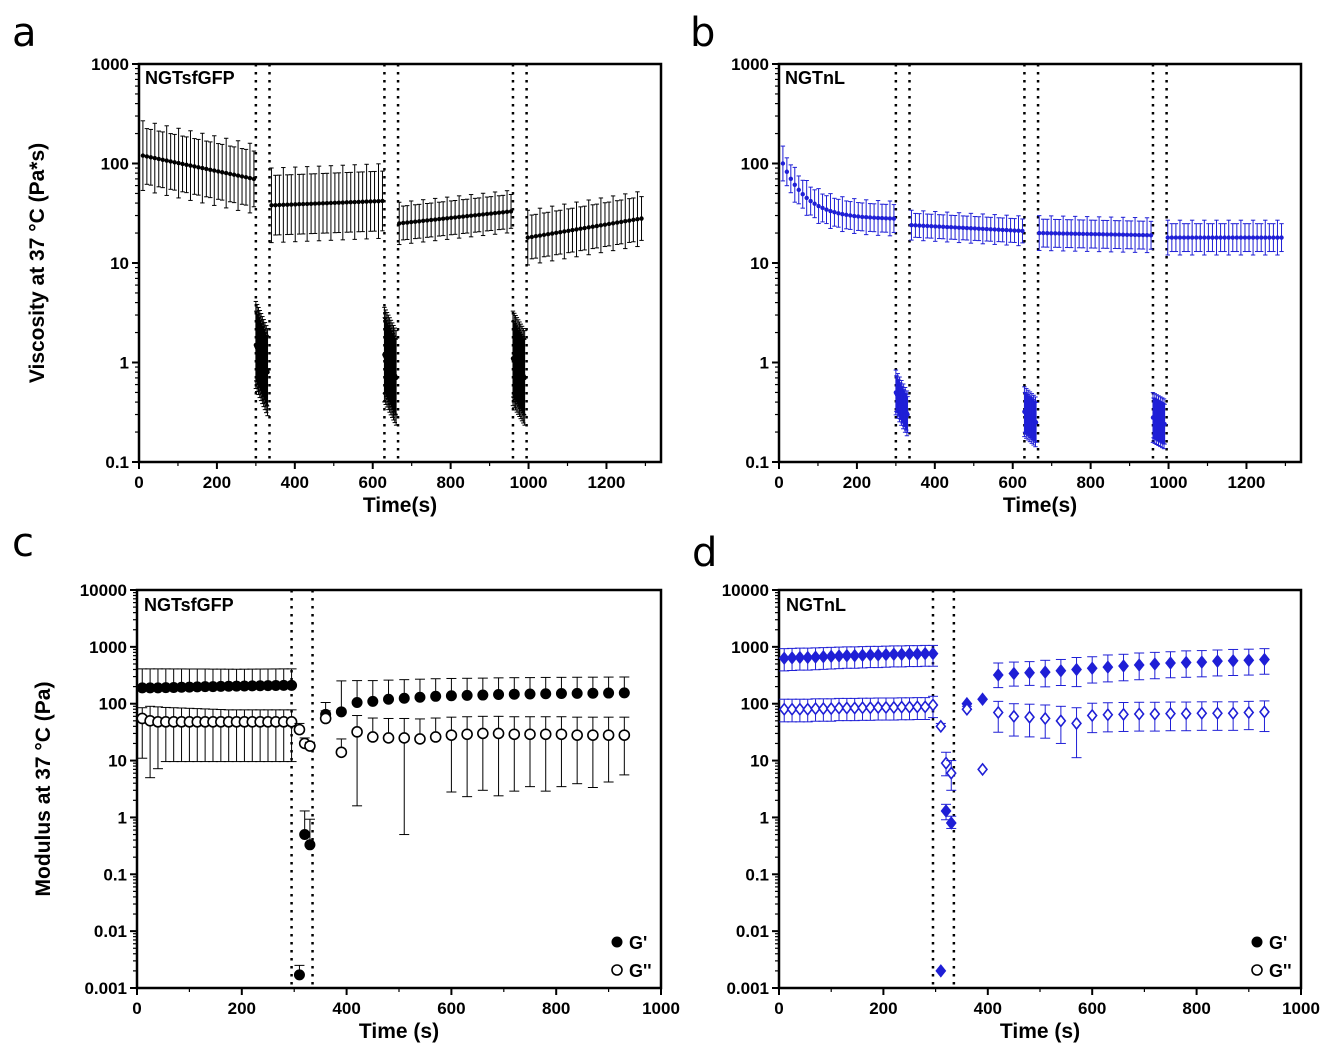  What do you see at coordinates (105, 988) in the screenshot?
I see `y-tick-label: 0.001` at bounding box center [105, 988].